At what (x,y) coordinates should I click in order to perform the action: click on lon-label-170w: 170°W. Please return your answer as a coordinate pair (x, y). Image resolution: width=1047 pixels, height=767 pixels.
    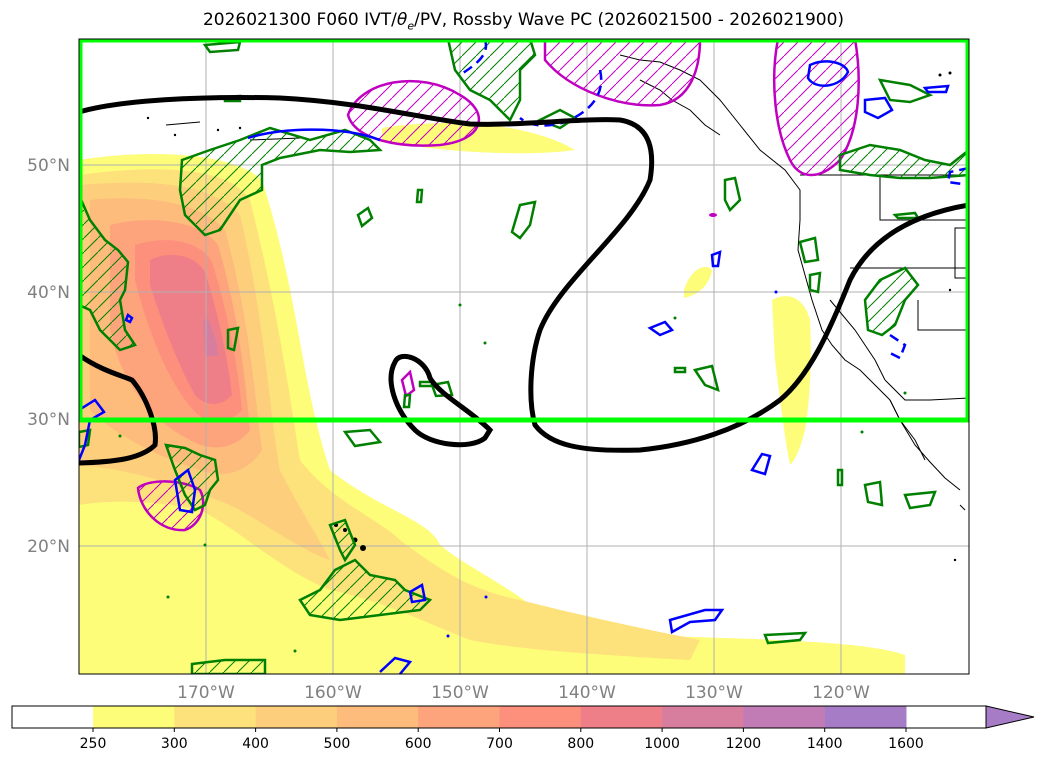
    Looking at the image, I should click on (206, 693).